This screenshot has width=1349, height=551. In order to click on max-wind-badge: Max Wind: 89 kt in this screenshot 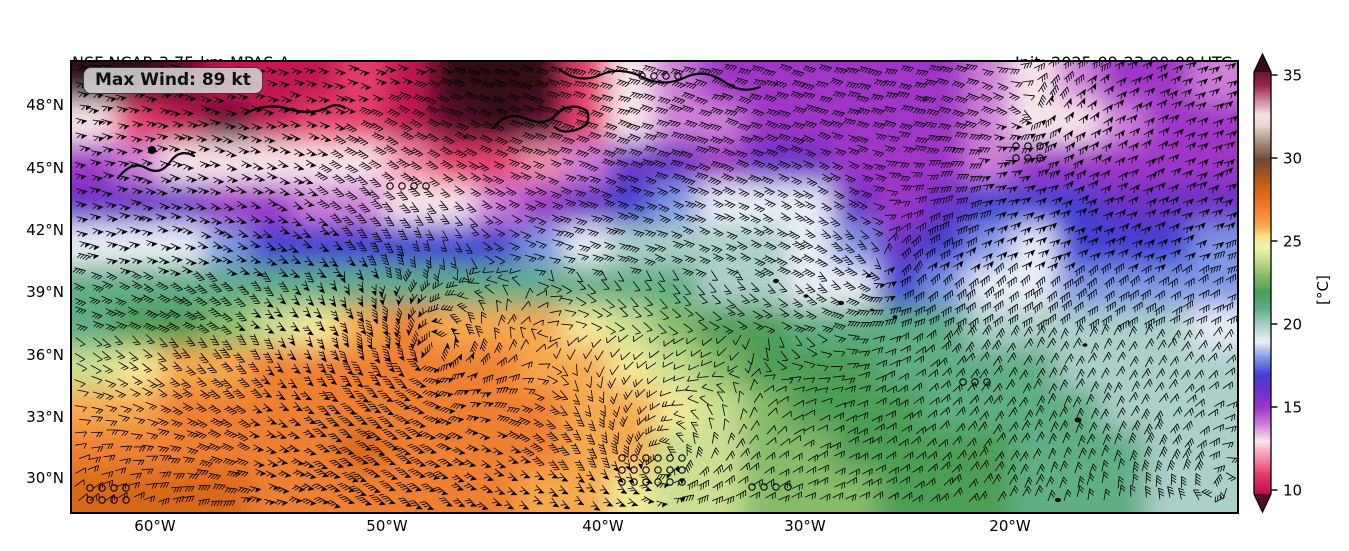, I will do `click(173, 80)`.